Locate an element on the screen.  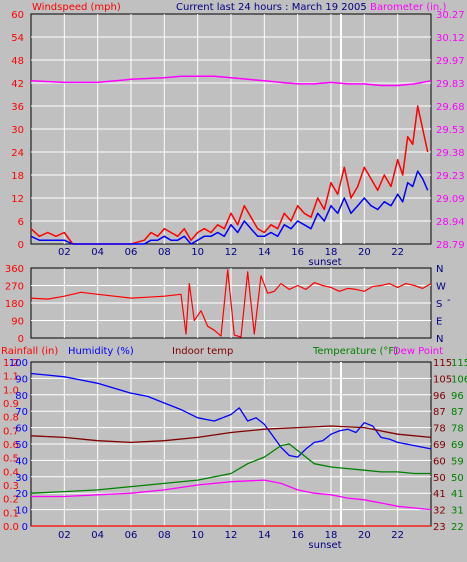
humidity-tick-20: 20 is located at coordinates (21, 494).